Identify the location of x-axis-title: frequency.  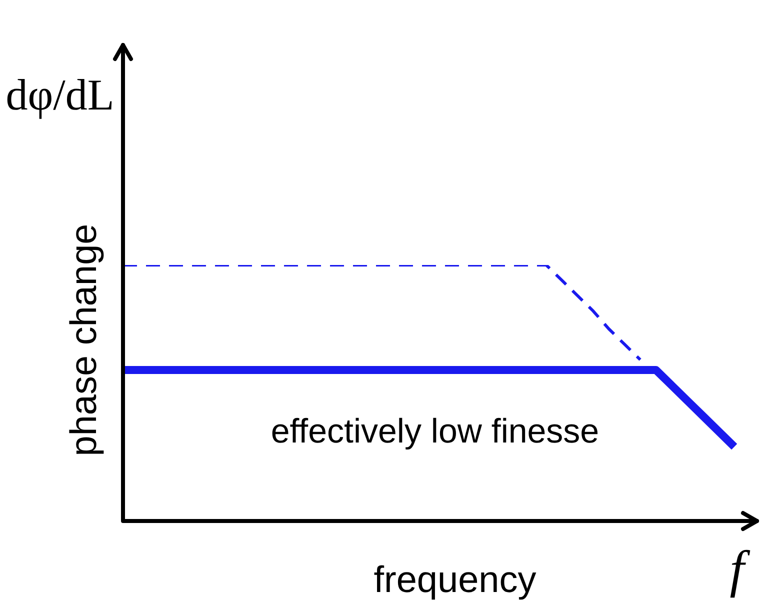
(455, 580).